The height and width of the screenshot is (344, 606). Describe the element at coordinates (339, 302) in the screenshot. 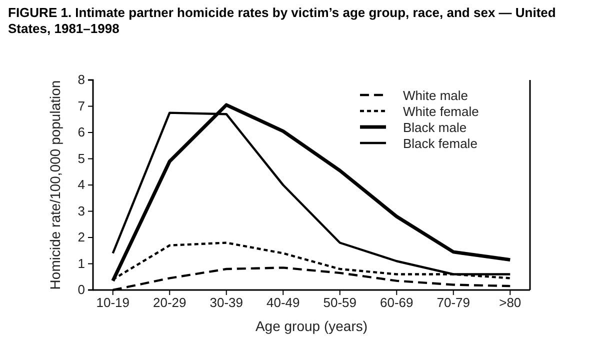

I see `x-tick-label: 50-59` at that location.